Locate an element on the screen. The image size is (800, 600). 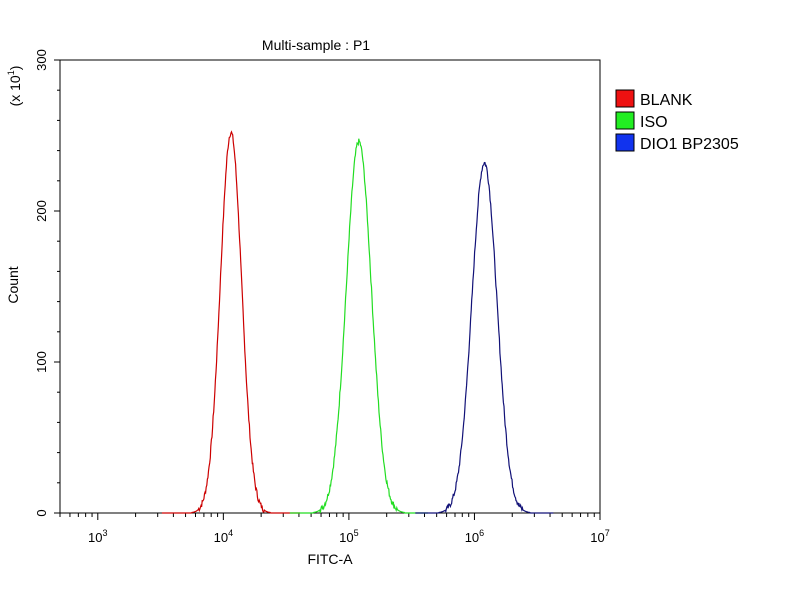
y-tick-label: 200 is located at coordinates (41, 211).